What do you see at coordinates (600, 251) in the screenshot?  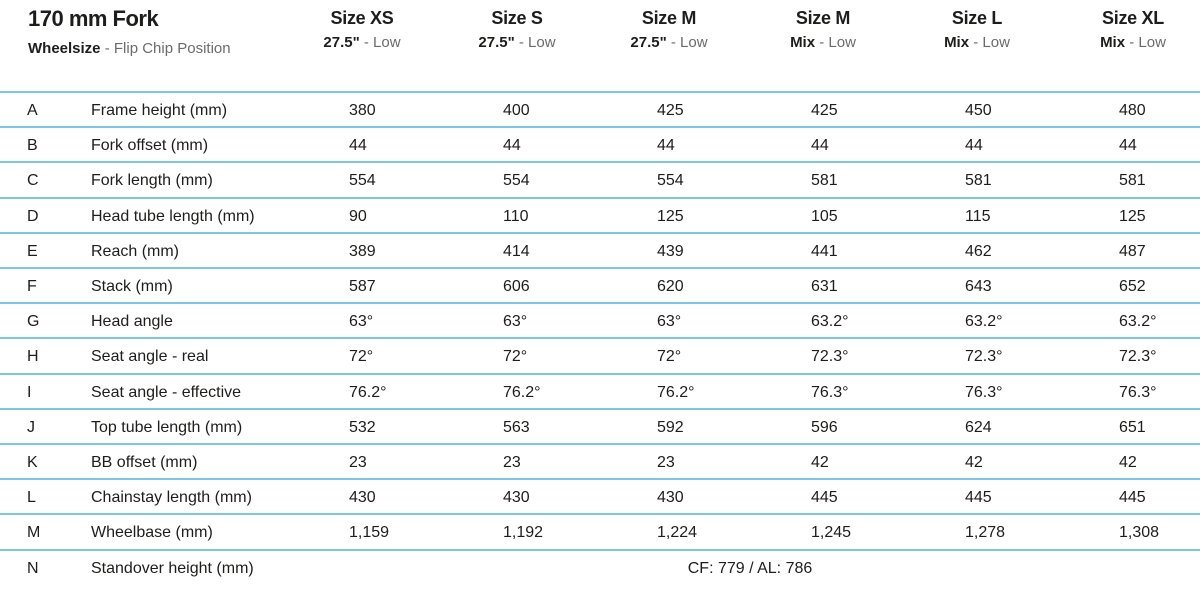 I see `table-row: E Reach (mm) 389 414 439 441 462 487` at bounding box center [600, 251].